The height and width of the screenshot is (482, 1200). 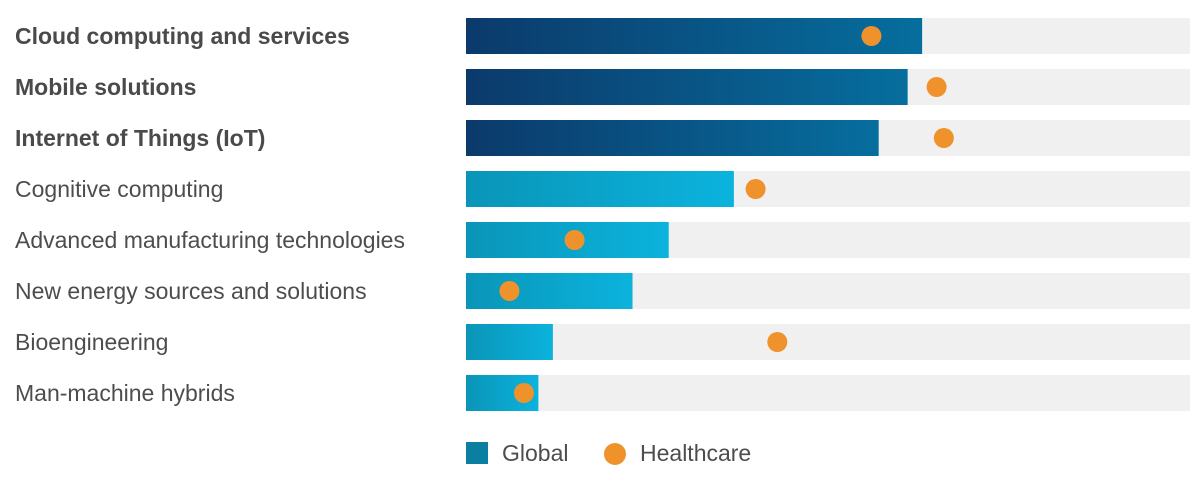 What do you see at coordinates (125, 393) in the screenshot?
I see `category-label: Man-machine hybrids` at bounding box center [125, 393].